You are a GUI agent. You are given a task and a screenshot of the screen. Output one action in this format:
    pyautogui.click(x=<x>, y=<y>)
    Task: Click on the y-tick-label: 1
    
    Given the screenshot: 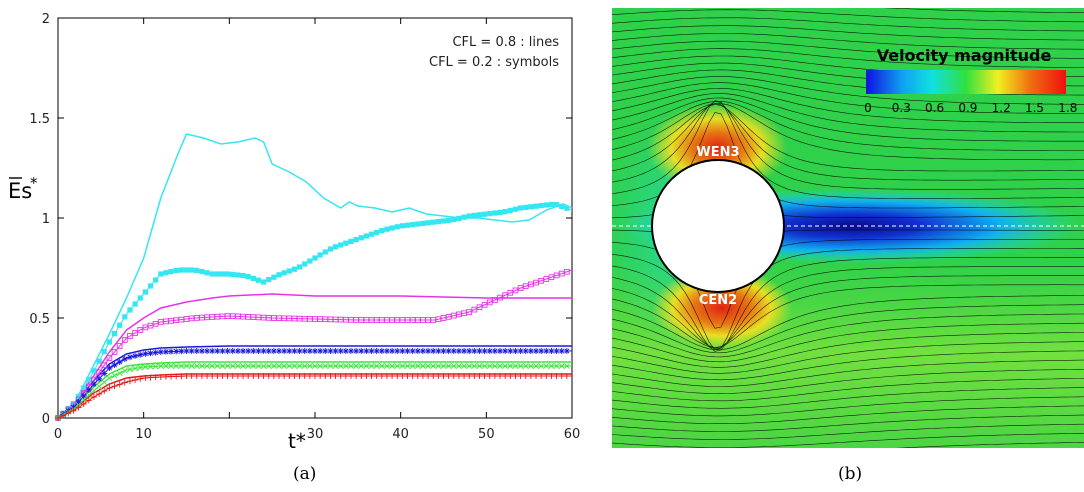 What is the action you would take?
    pyautogui.click(x=46, y=219)
    